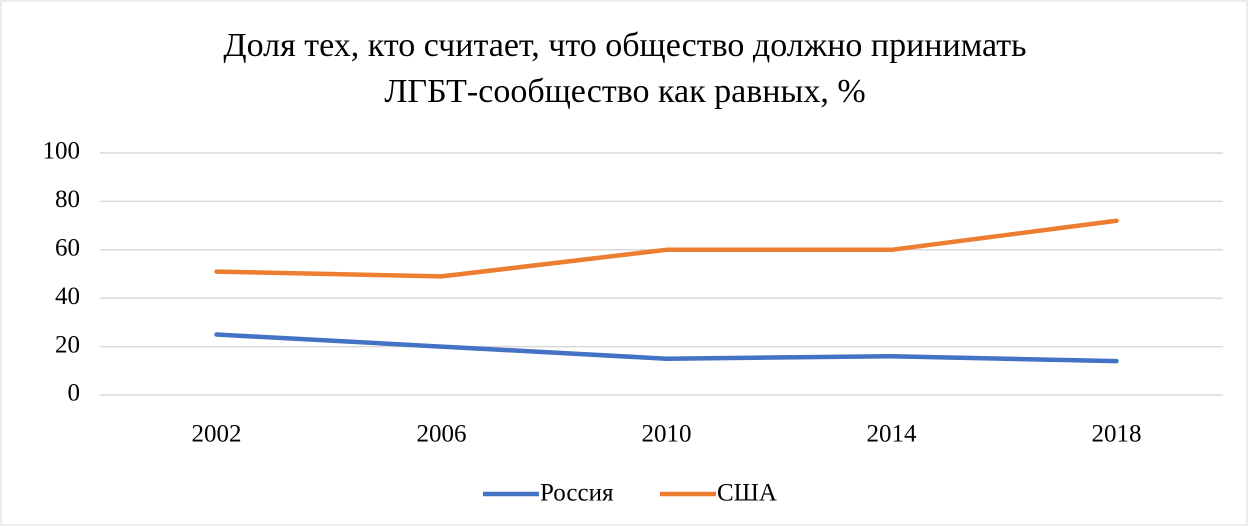 The height and width of the screenshot is (526, 1248). I want to click on legend-label: США, so click(747, 493).